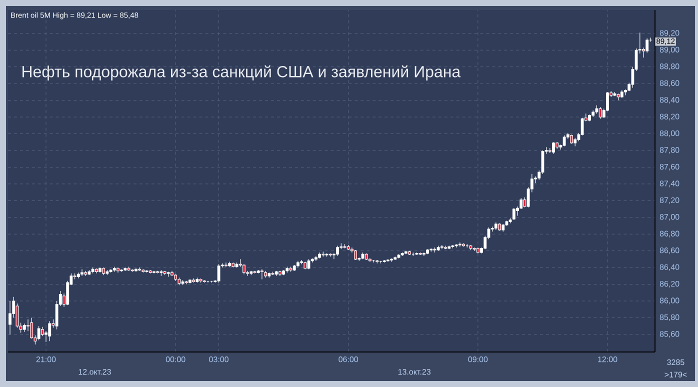 The width and height of the screenshot is (698, 387). Describe the element at coordinates (670, 267) in the screenshot. I see `y-tick-label: 86,40` at that location.